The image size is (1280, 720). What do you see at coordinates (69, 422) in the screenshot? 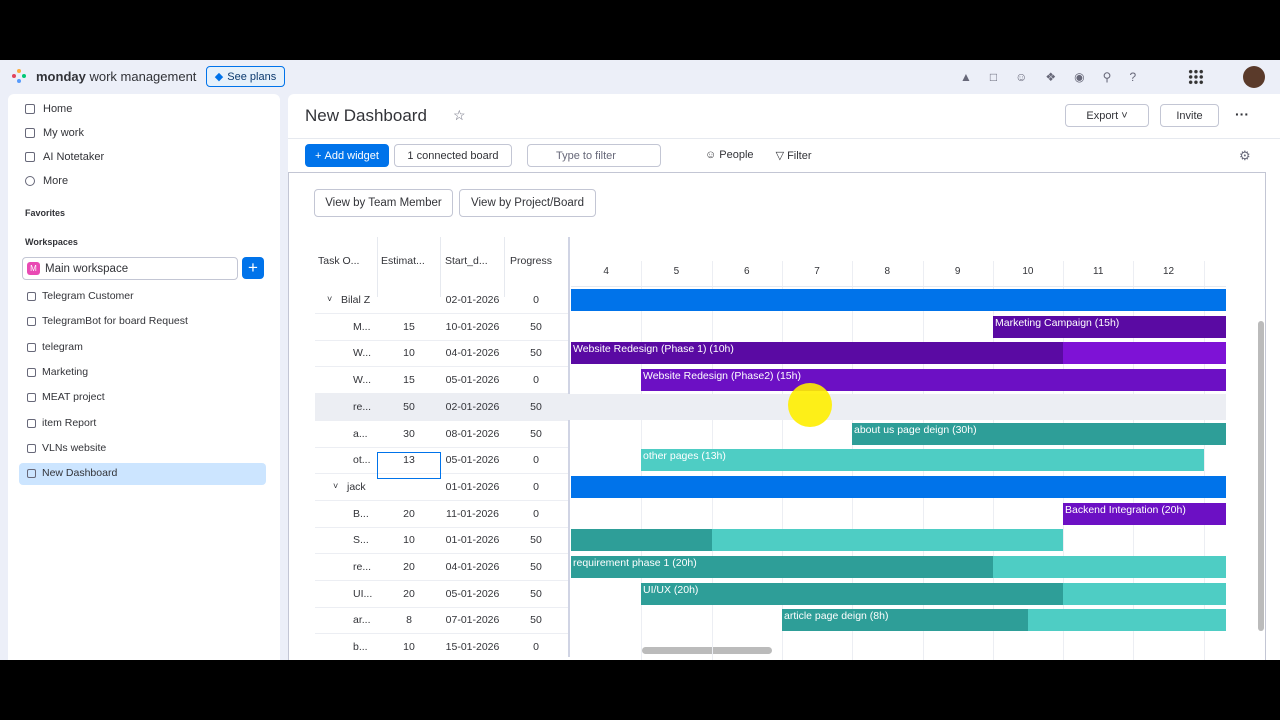
I see `board-name: item Report` at bounding box center [69, 422].